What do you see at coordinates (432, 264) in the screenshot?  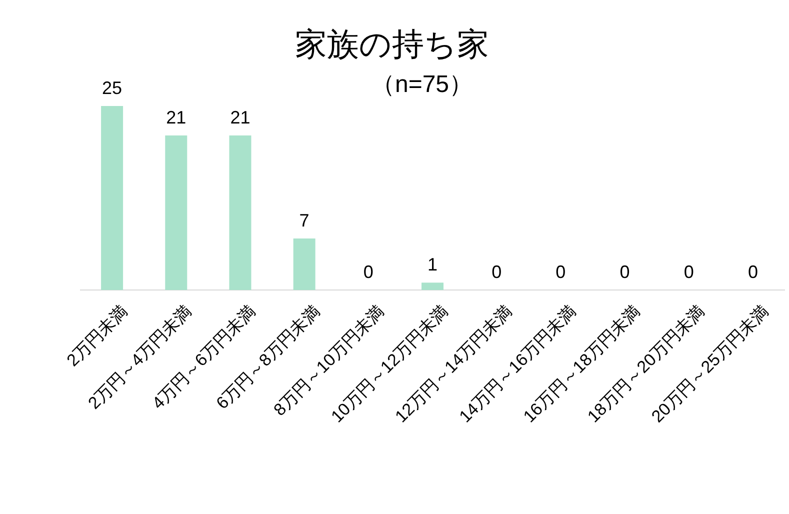 I see `data-label: 1` at bounding box center [432, 264].